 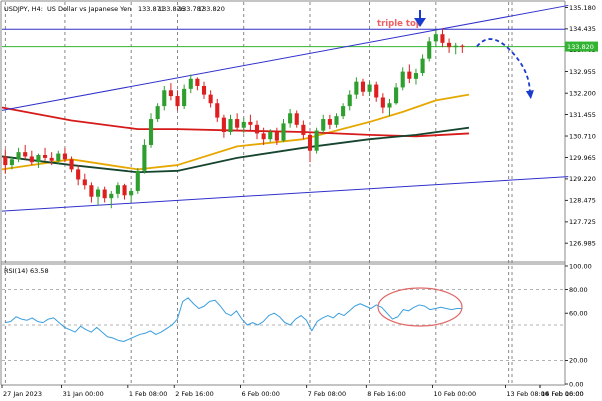 I want to click on symbol-label: USDJPY, H4:, so click(x=23, y=9).